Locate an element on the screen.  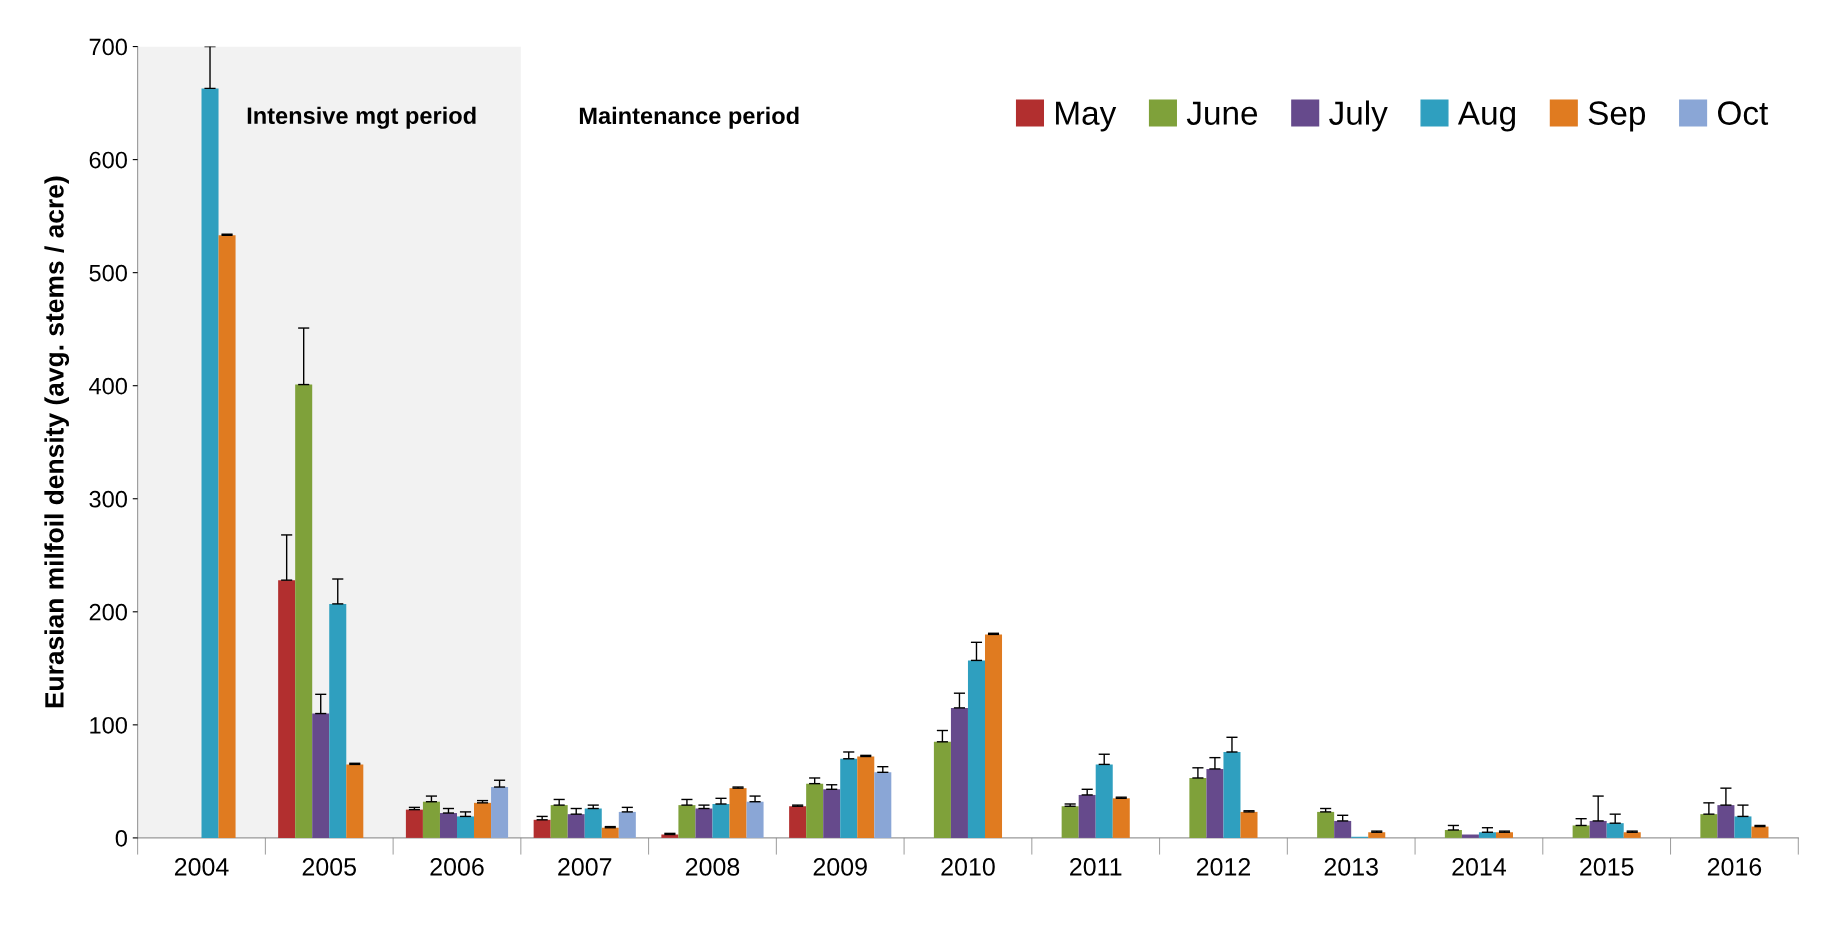
y-tick-label: 700 is located at coordinates (108, 47).